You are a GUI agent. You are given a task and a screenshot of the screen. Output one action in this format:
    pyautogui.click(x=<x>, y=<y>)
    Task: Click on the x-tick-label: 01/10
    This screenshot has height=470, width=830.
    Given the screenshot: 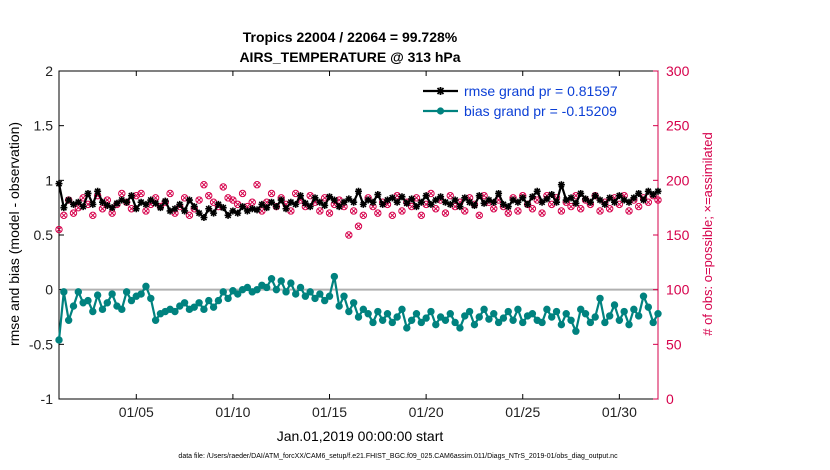 What is the action you would take?
    pyautogui.click(x=232, y=412)
    